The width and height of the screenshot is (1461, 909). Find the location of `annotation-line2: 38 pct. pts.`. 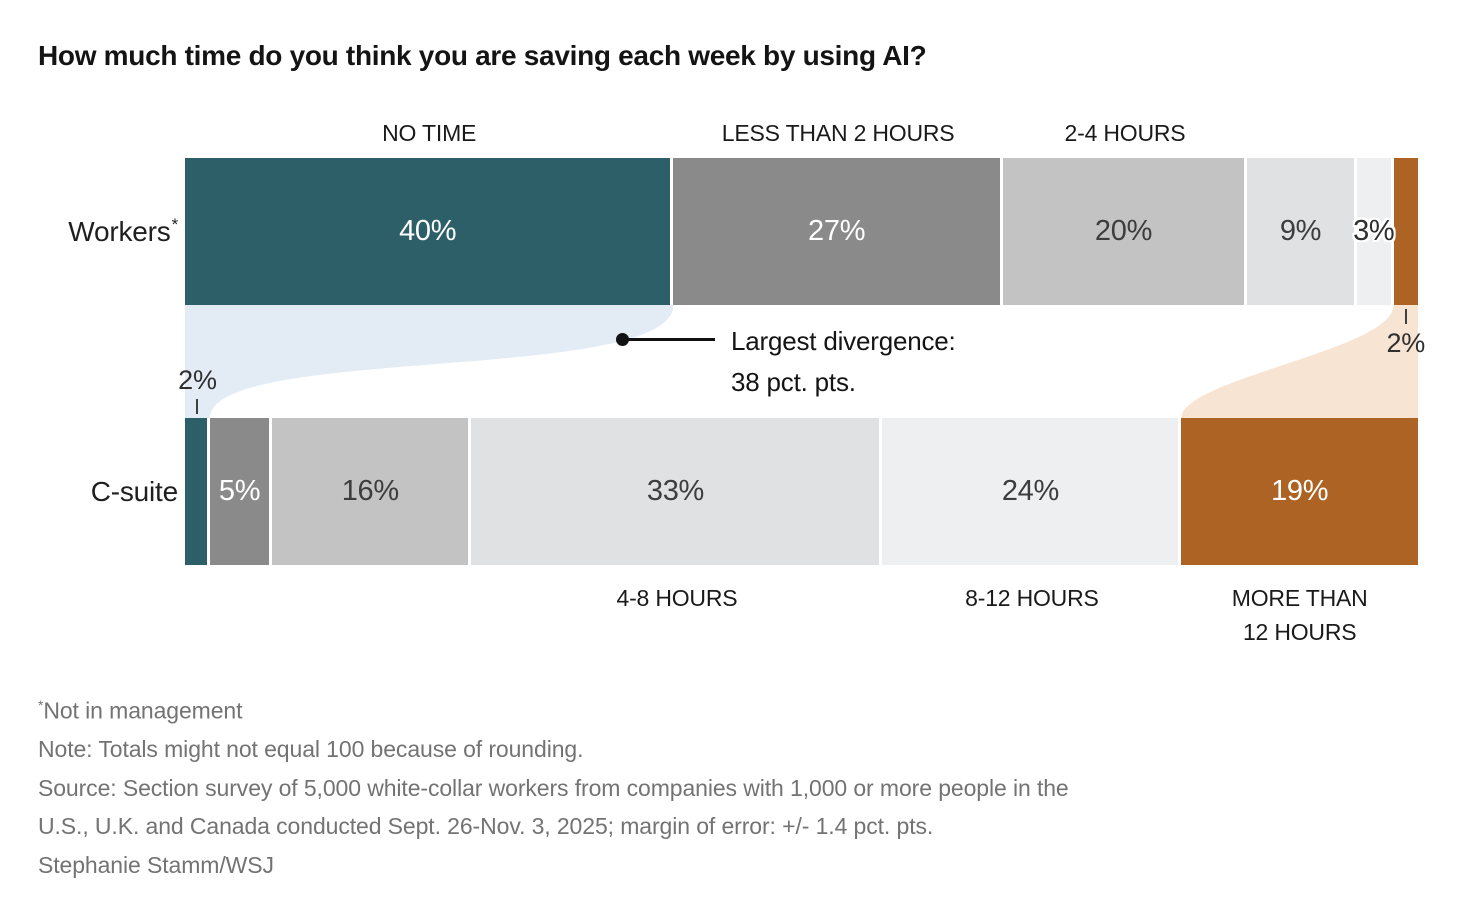

annotation-line2: 38 pct. pts. is located at coordinates (793, 382).